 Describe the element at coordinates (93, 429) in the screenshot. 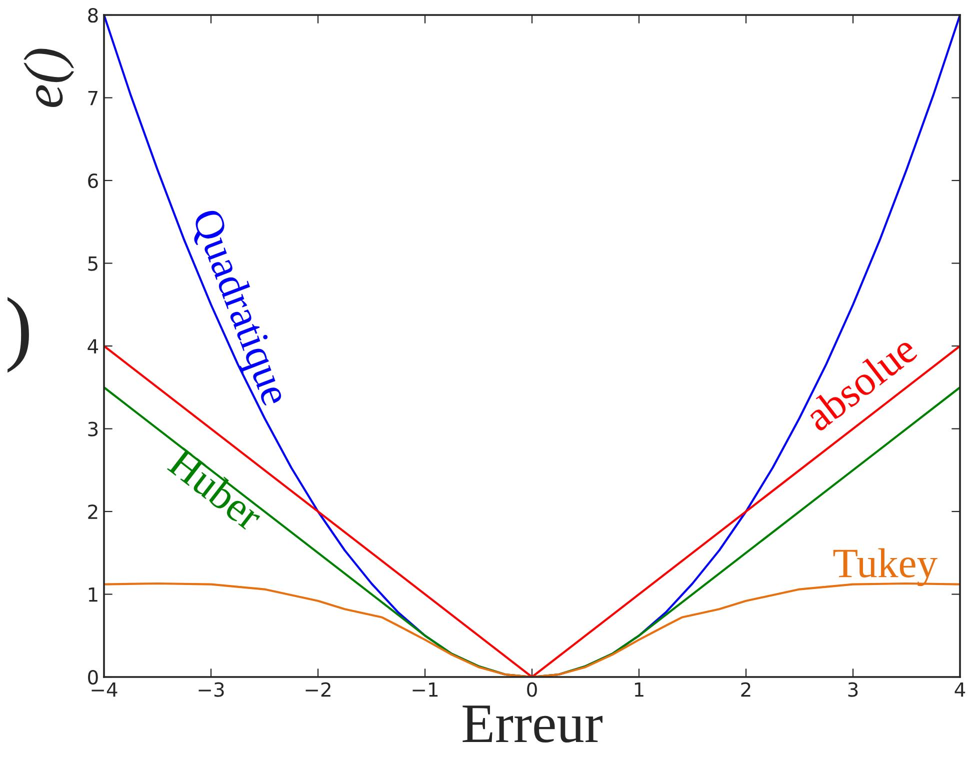

I see `y-tick-label: 3` at that location.